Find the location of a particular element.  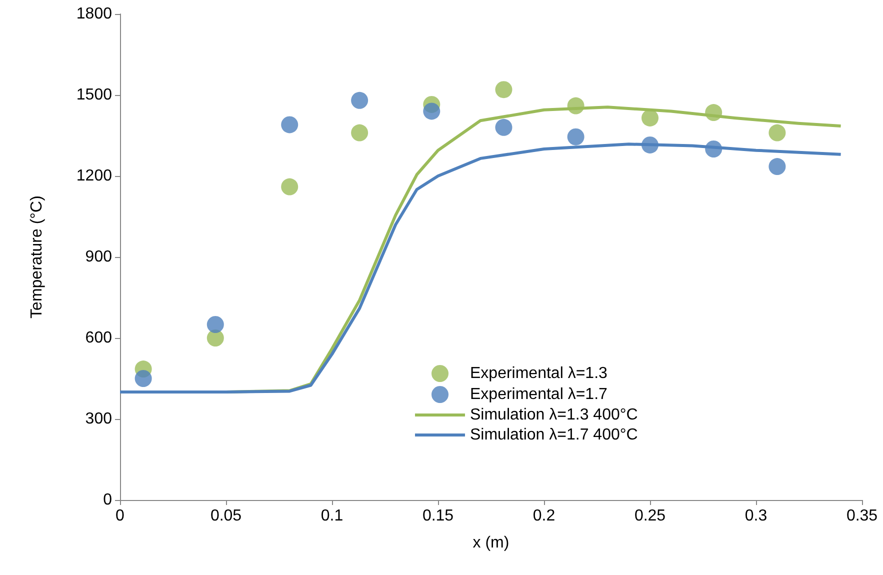

y-tick-label: 1800 is located at coordinates (94, 14).